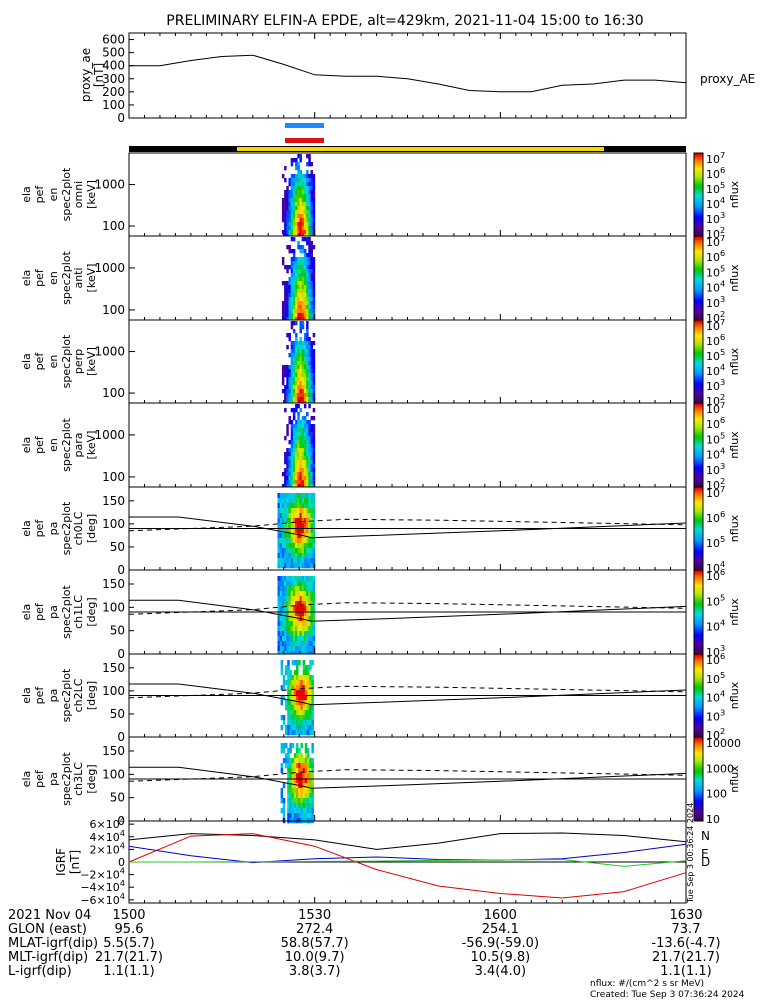 This screenshot has height=1000, width=775. Describe the element at coordinates (705, 836) in the screenshot. I see `igrf-legend-n: N` at that location.